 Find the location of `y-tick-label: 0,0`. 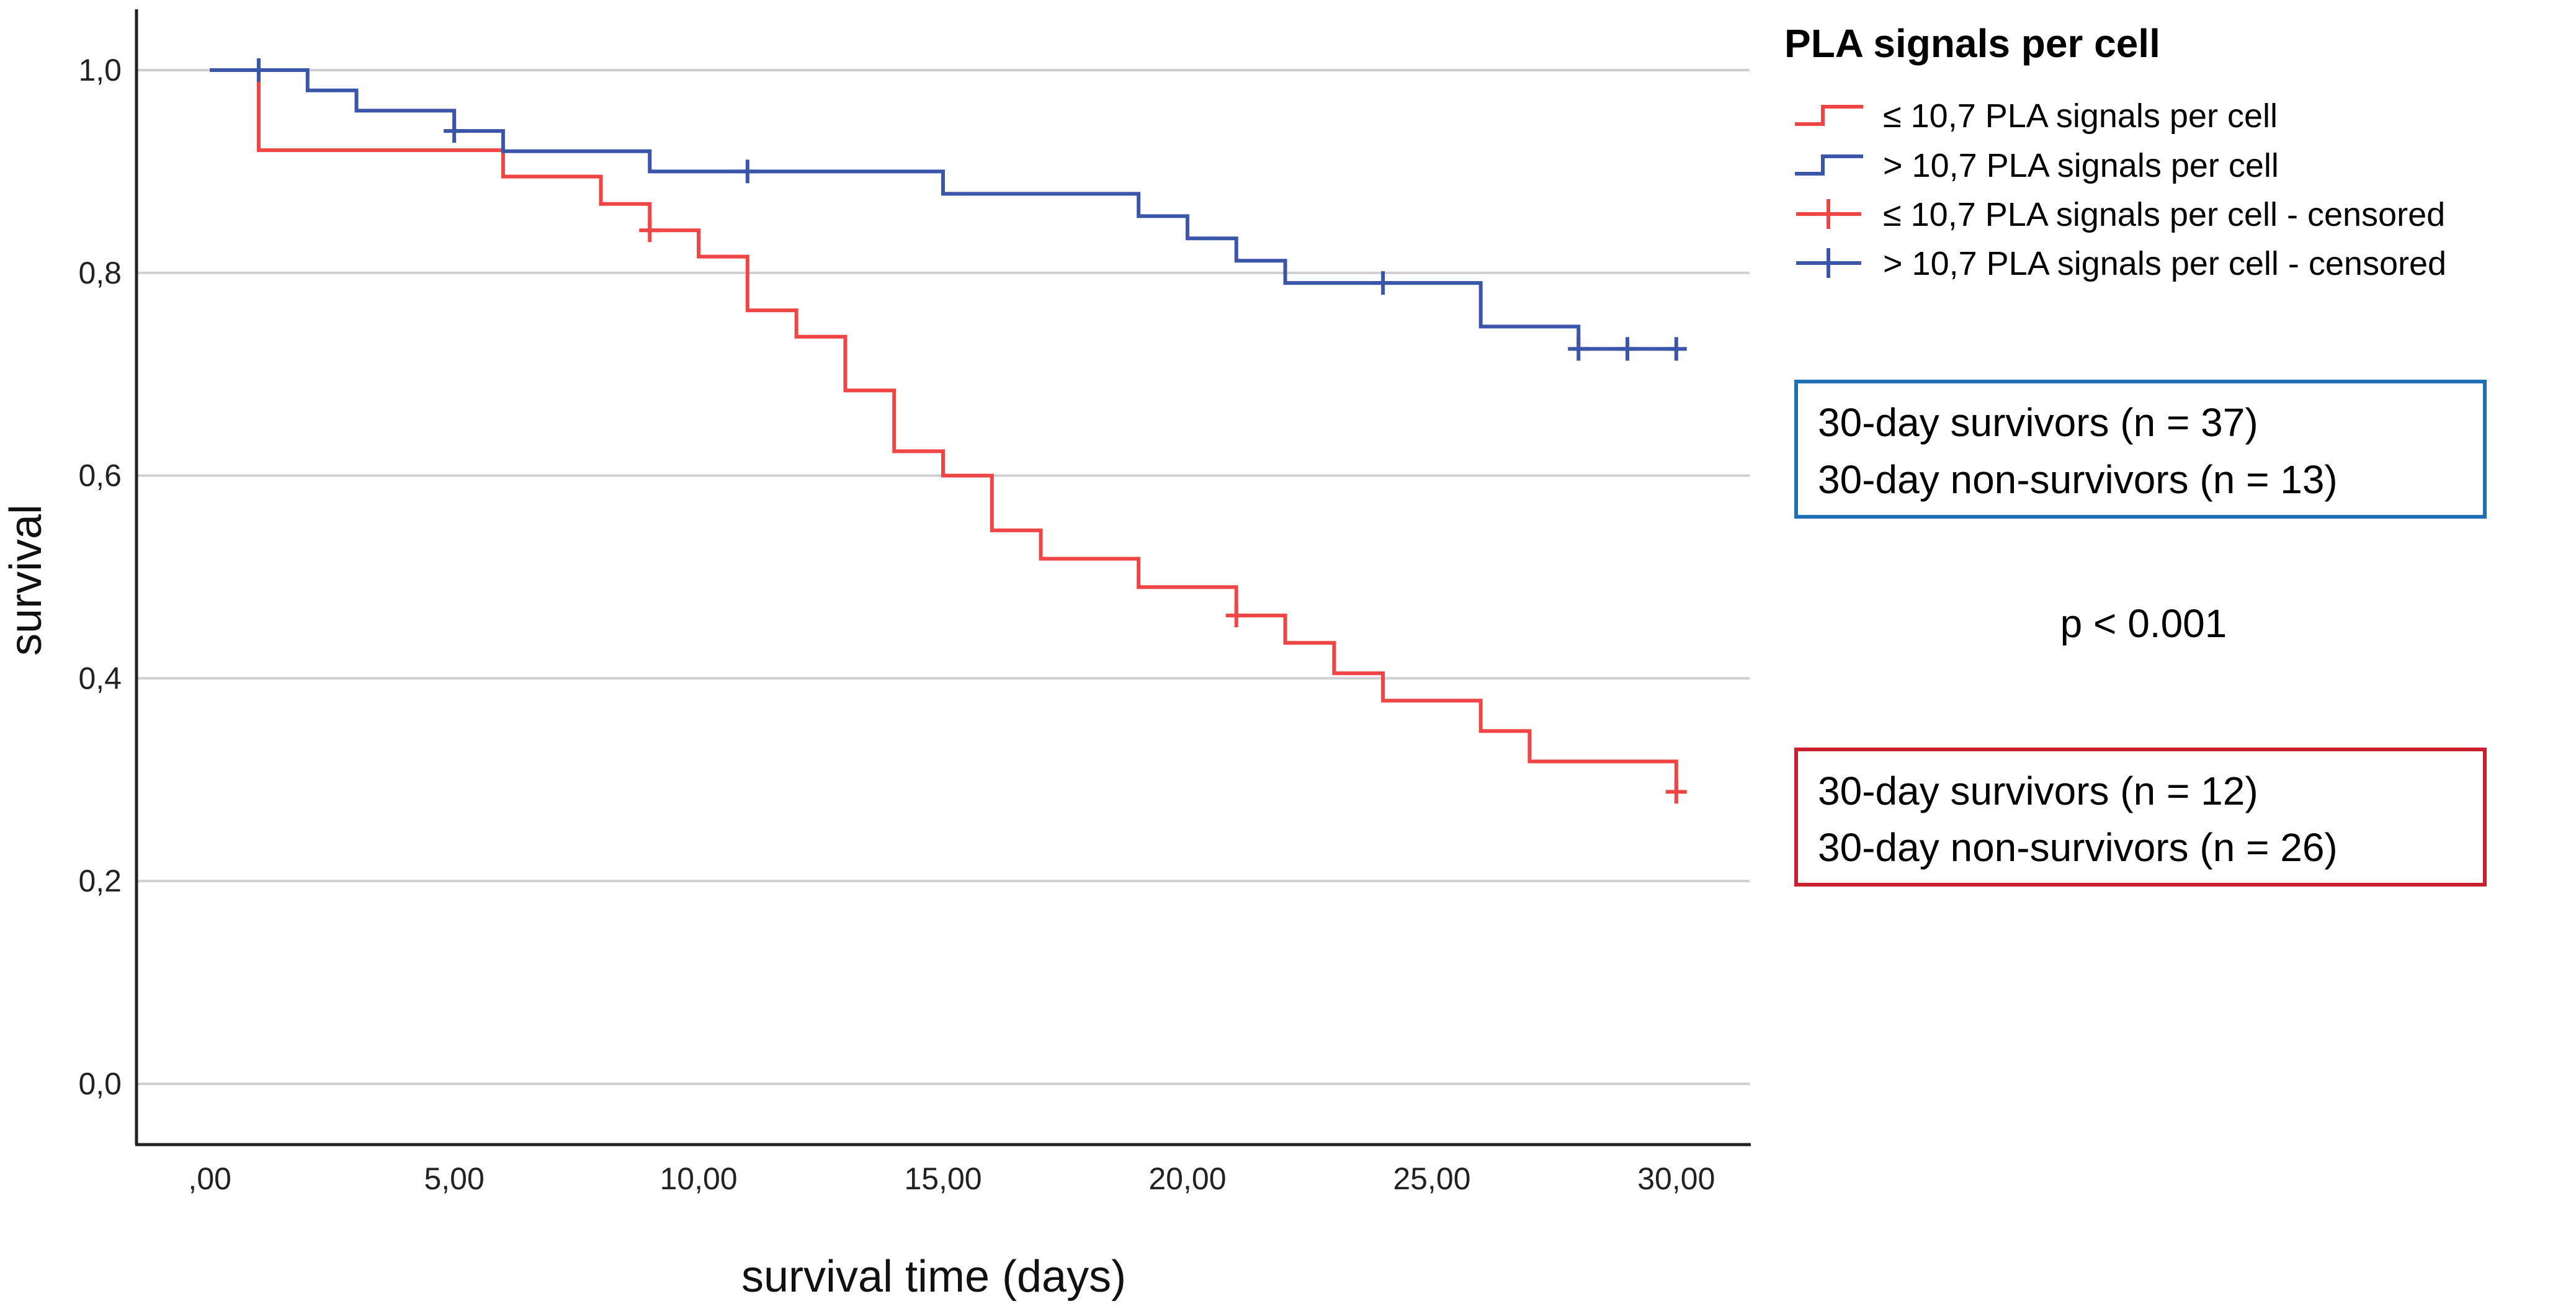

y-tick-label: 0,0 is located at coordinates (100, 1084).